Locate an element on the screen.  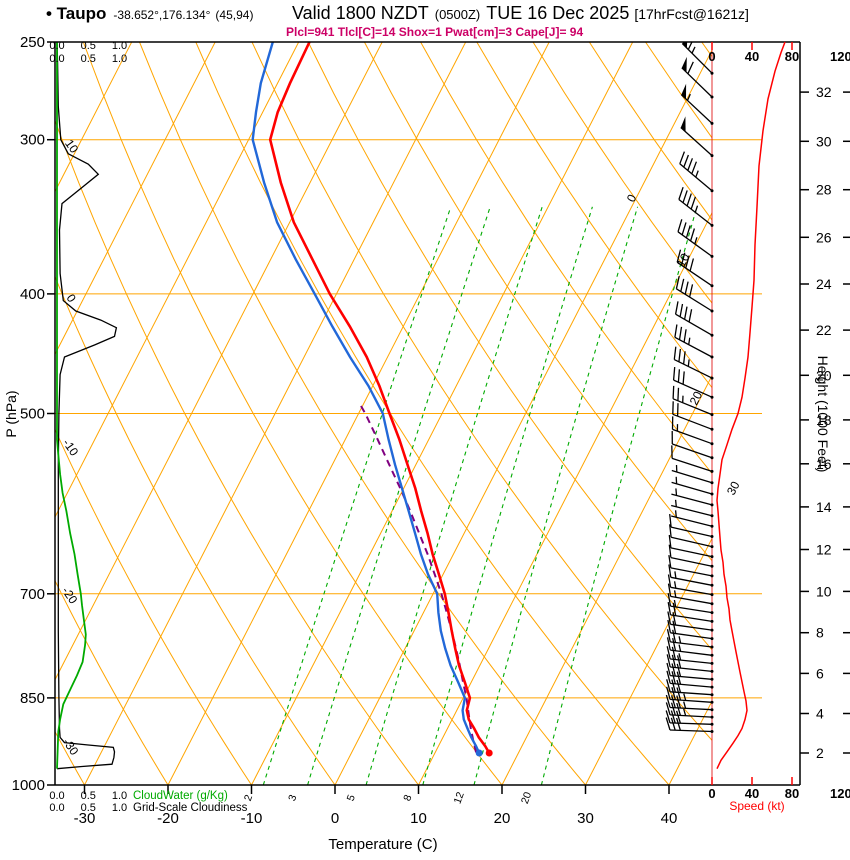
valid-main: Valid 1800 NZDT is located at coordinates (360, 13).